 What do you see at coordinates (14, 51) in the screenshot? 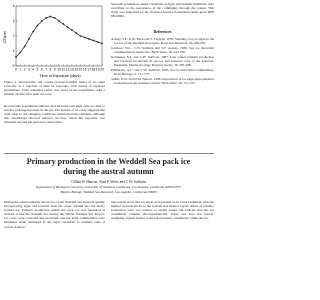
I see `y-tick-label: 1` at bounding box center [14, 51].